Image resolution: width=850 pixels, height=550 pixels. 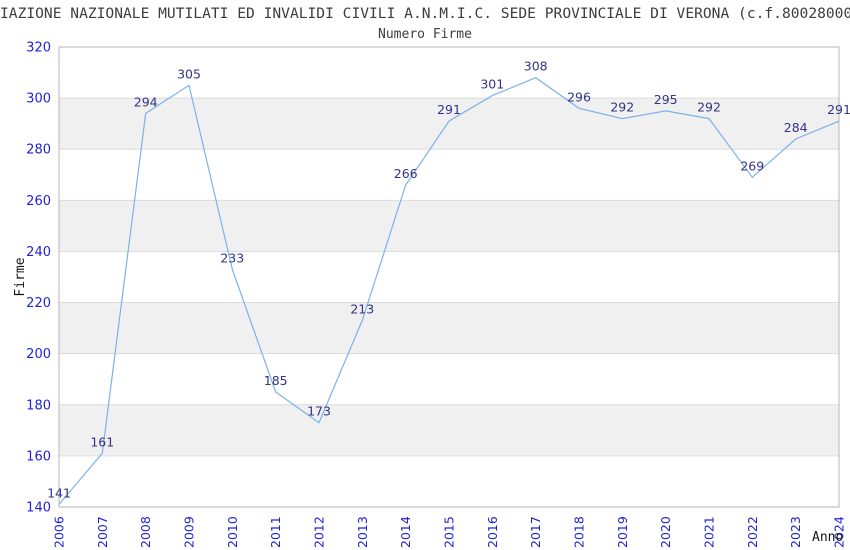 I want to click on data-label: 173, so click(x=319, y=411).